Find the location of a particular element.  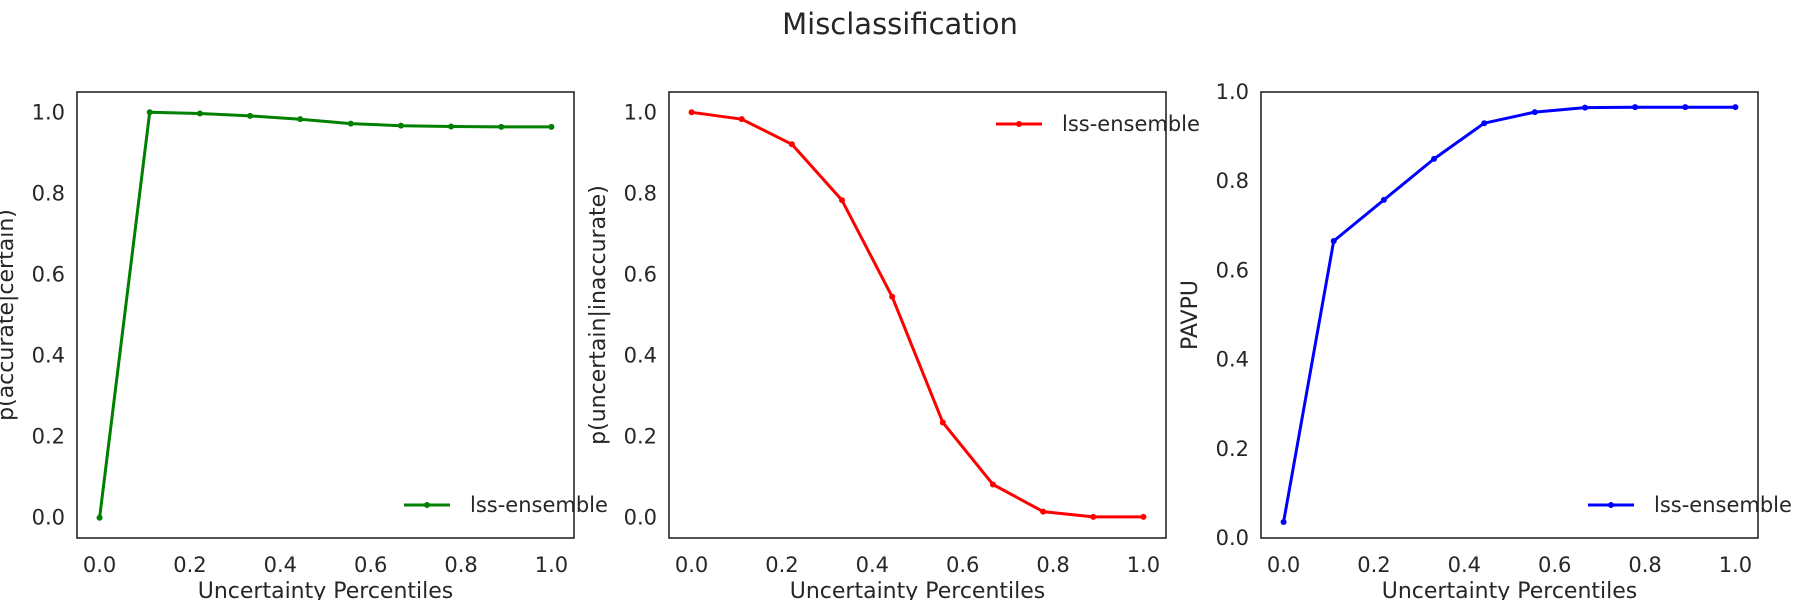

figure-title: Misclassification is located at coordinates (900, 24).